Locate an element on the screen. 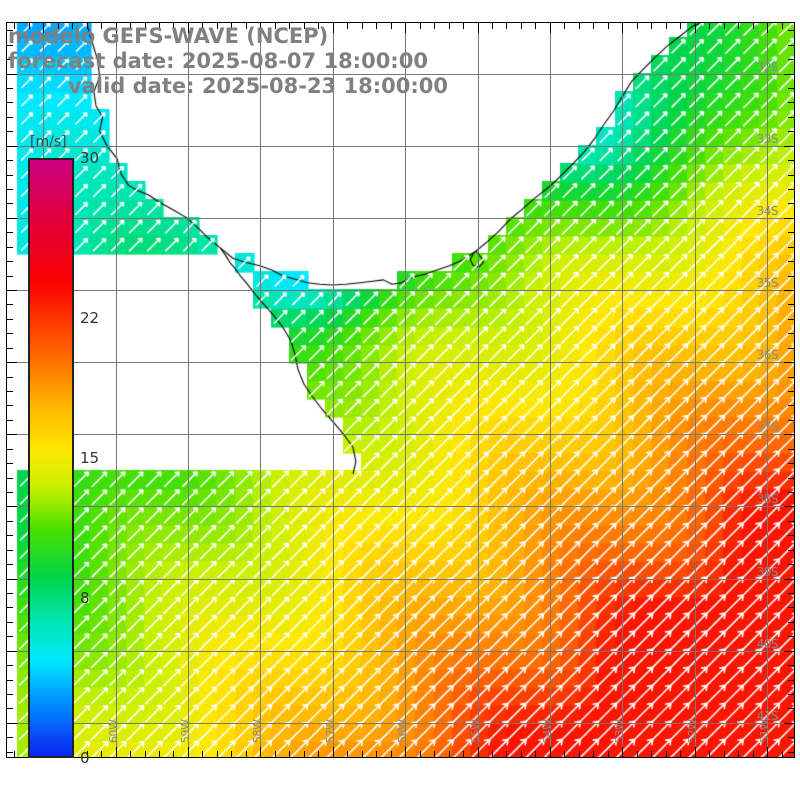 The width and height of the screenshot is (800, 800). y-axis-label: 32S is located at coordinates (767, 67).